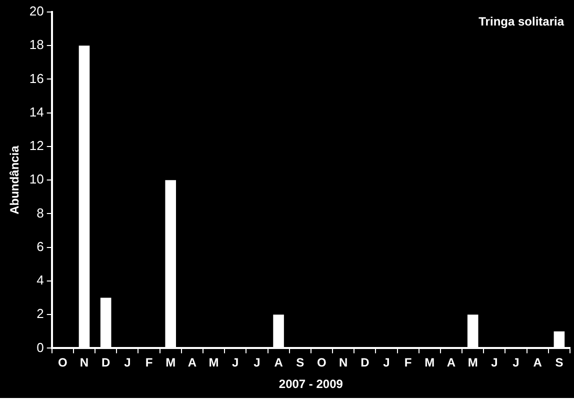 The width and height of the screenshot is (574, 405). I want to click on y-tick-label: 12, so click(36, 146).